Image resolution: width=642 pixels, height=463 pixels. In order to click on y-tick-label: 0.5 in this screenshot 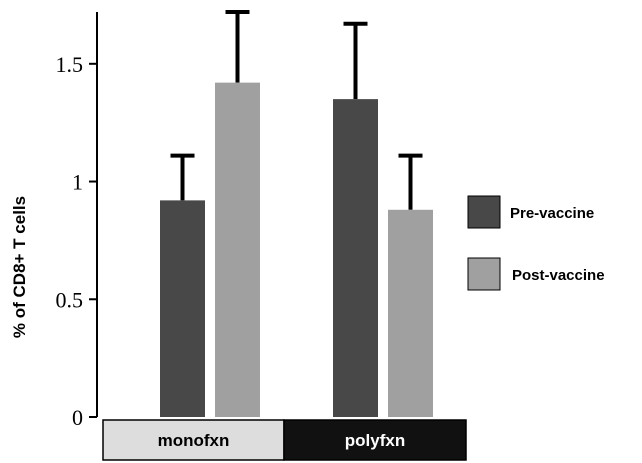, I will do `click(70, 299)`.